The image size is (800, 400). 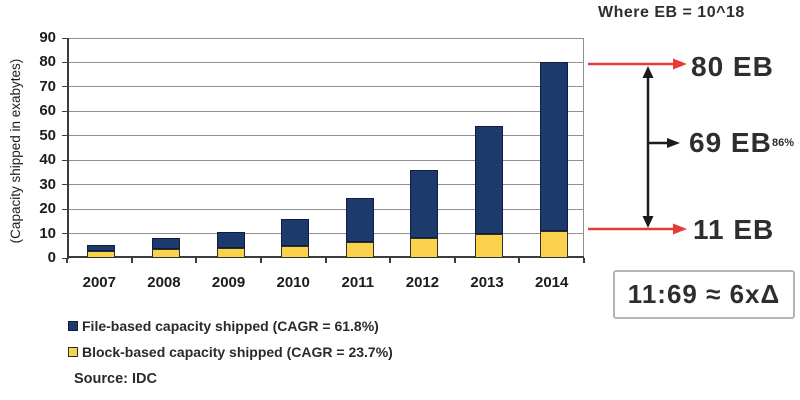 What do you see at coordinates (730, 142) in the screenshot?
I see `callout-69eb: 69 EB` at bounding box center [730, 142].